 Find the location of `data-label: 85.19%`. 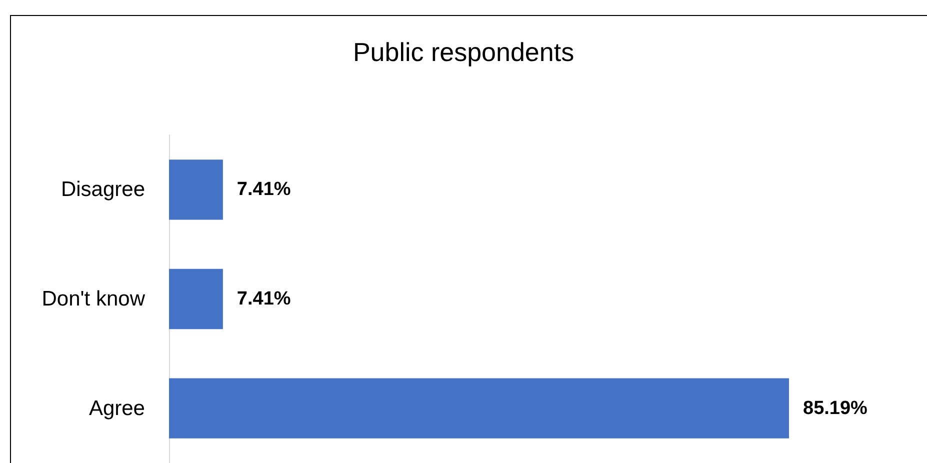

data-label: 85.19% is located at coordinates (835, 408).